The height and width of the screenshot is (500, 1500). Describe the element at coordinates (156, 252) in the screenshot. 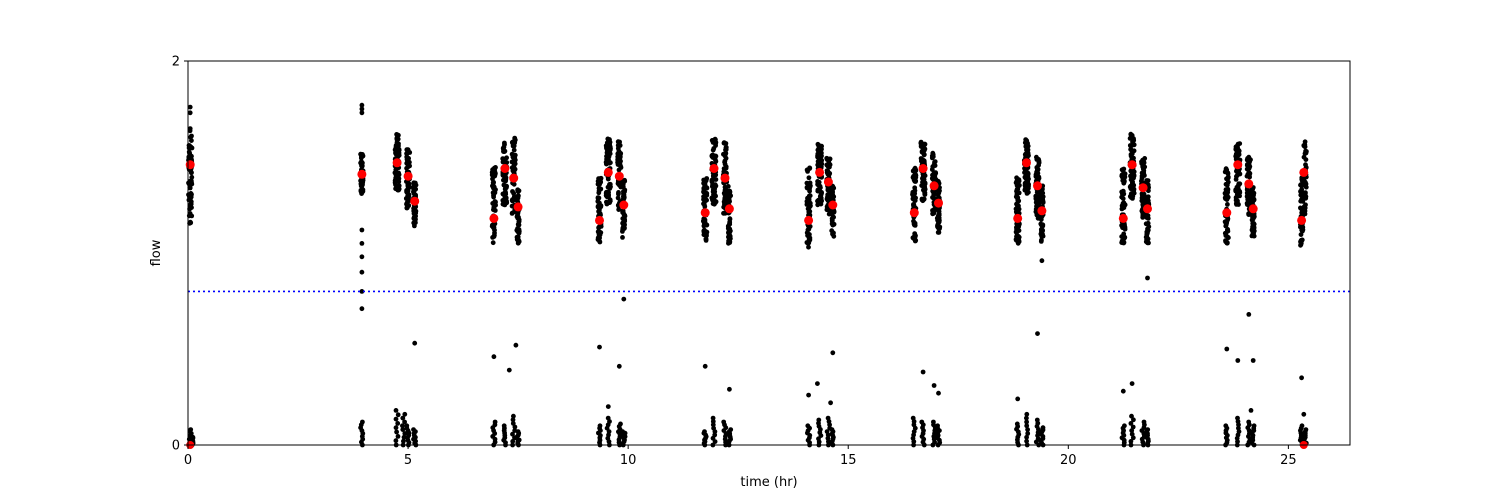

I see `y-axis-label: flow` at that location.